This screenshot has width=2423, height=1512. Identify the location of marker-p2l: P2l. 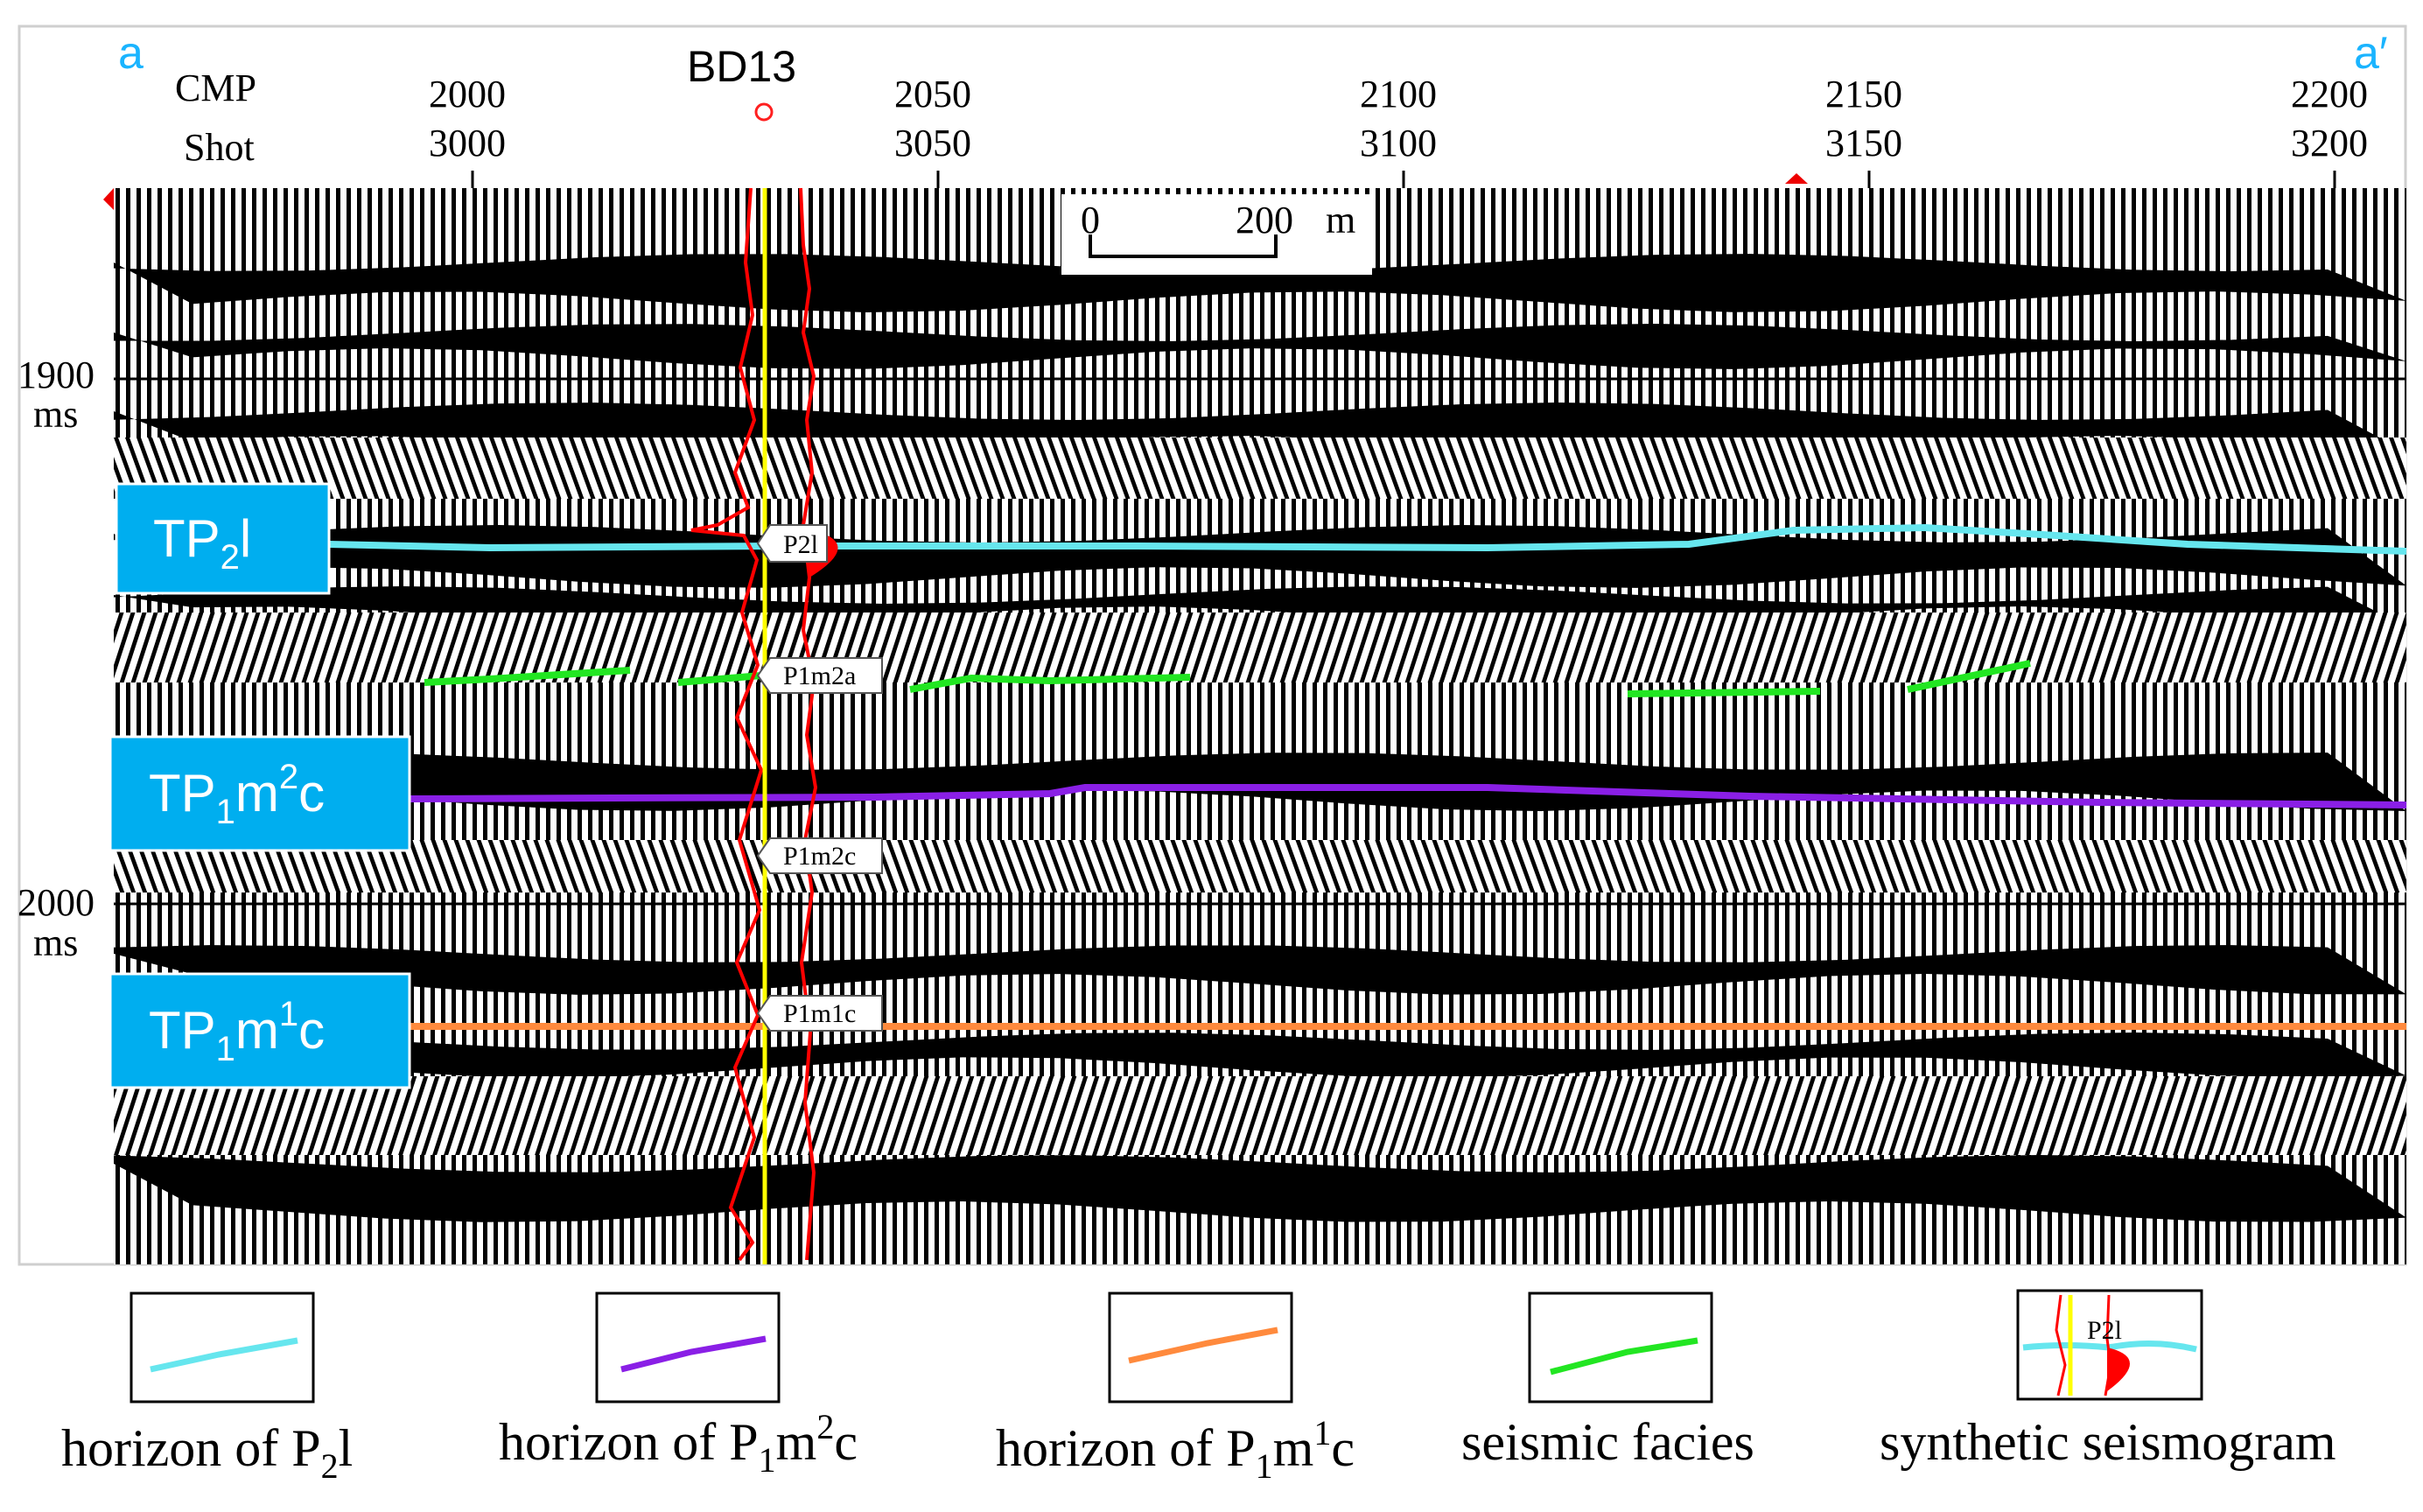
(792, 543).